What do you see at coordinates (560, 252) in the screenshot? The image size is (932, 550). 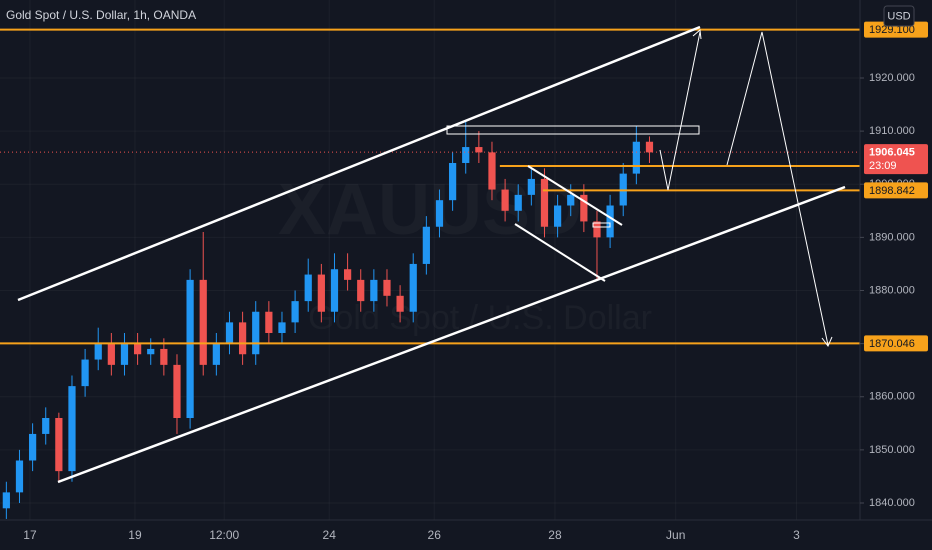 I see `wedge-lower` at bounding box center [560, 252].